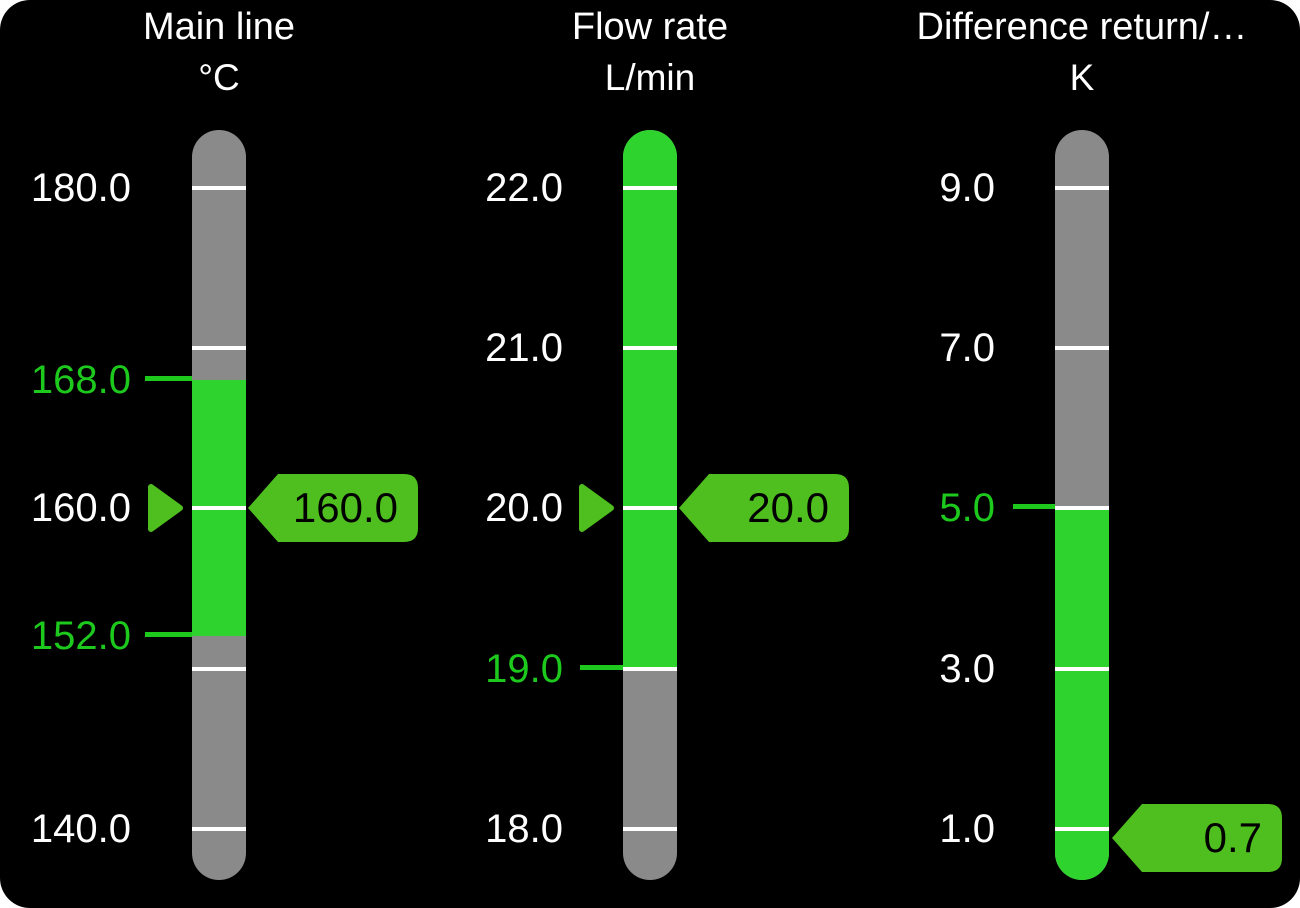 This screenshot has width=1300, height=908. Describe the element at coordinates (967, 829) in the screenshot. I see `gauge-scale-label: 1.0` at that location.